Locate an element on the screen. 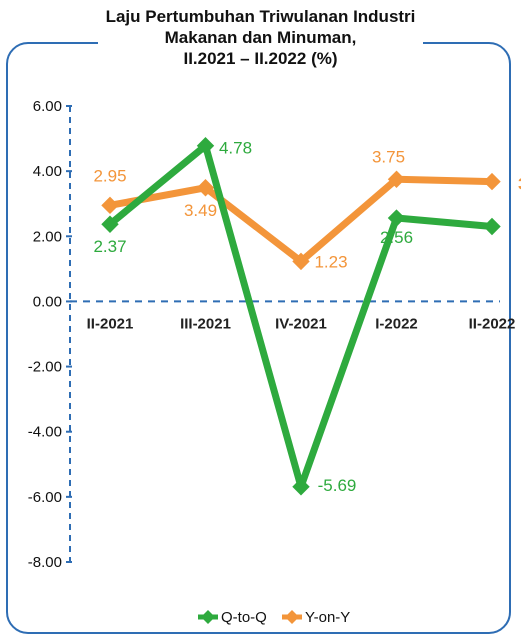 The height and width of the screenshot is (640, 521). data-label: 2.37 is located at coordinates (109, 246).